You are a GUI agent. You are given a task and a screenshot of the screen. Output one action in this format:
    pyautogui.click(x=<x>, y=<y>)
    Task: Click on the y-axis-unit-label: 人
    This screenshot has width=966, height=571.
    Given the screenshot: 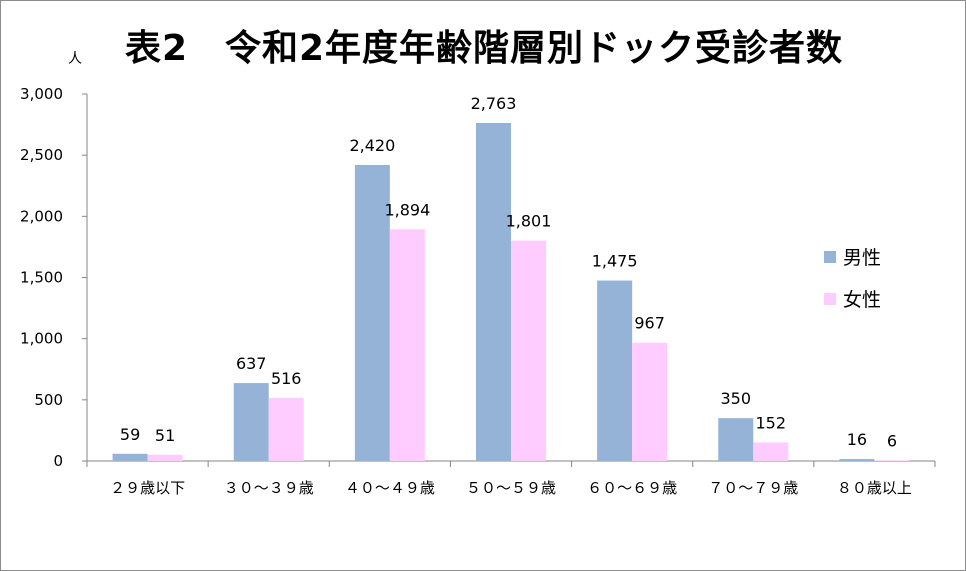 What is the action you would take?
    pyautogui.click(x=75, y=59)
    